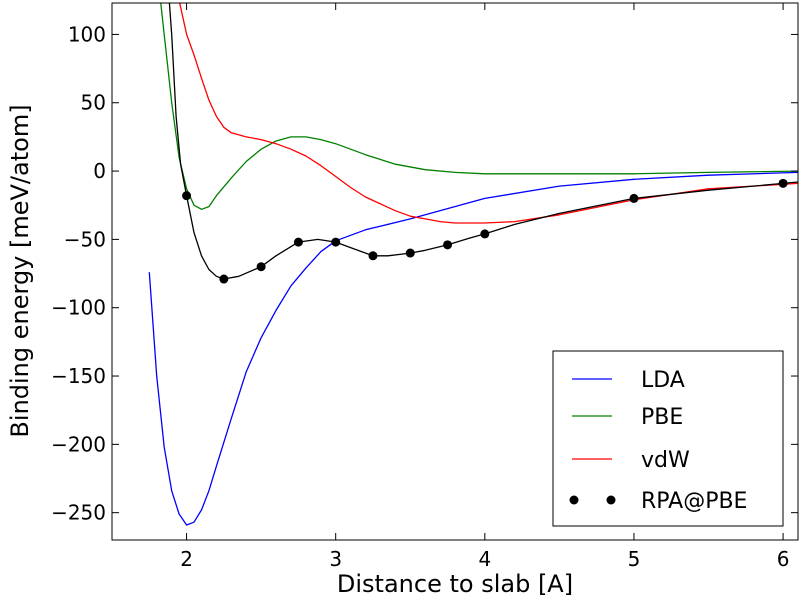 This screenshot has height=600, width=800. I want to click on x-tick-label: 4, so click(484, 559).